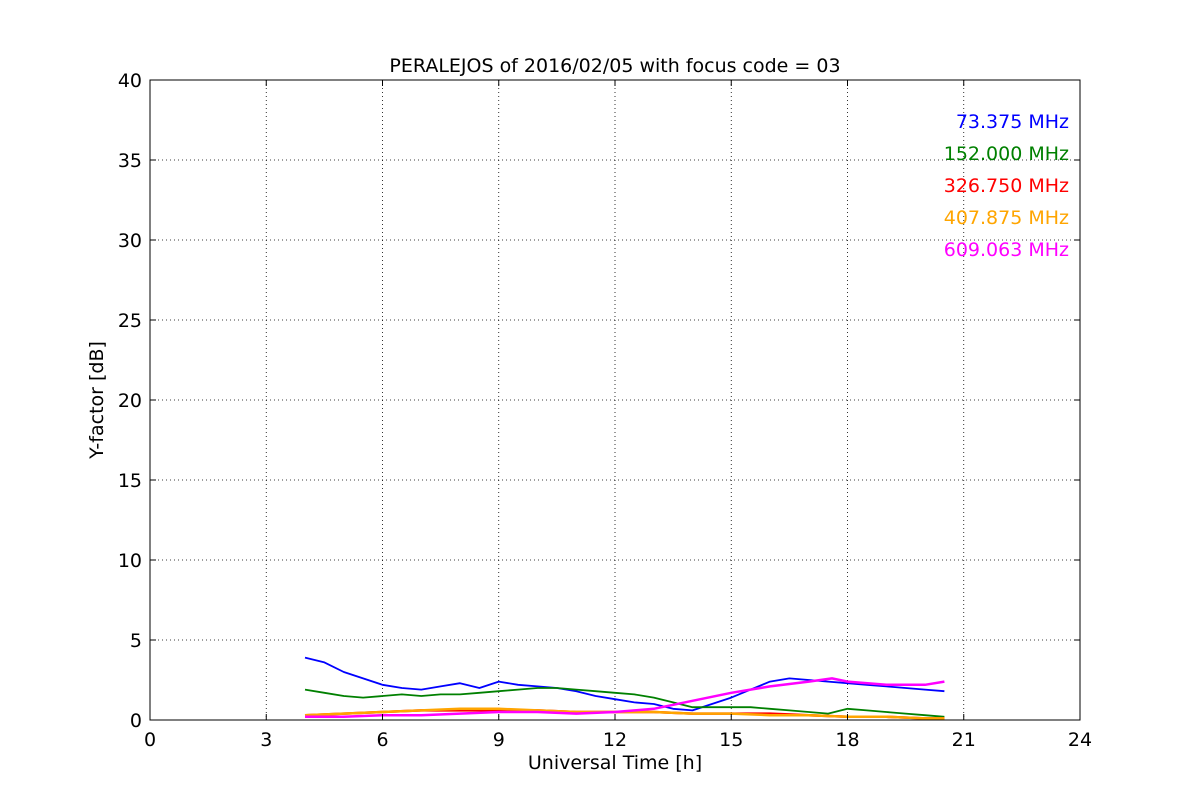  What do you see at coordinates (130, 241) in the screenshot?
I see `y-tick-label: 30` at bounding box center [130, 241].